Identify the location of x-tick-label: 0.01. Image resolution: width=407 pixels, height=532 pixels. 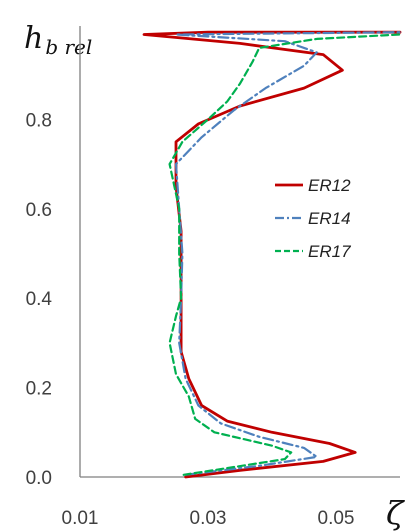
(80, 518).